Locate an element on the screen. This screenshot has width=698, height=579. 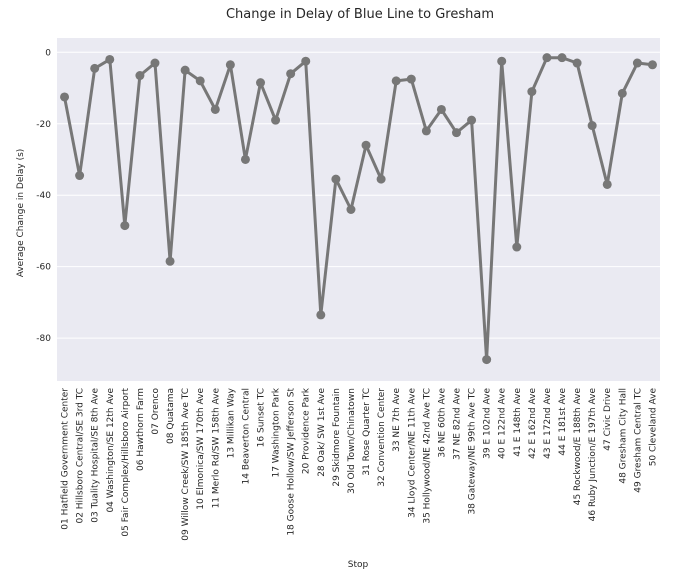
x-tick-label: 47 Civic Drive is located at coordinates (608, 419).